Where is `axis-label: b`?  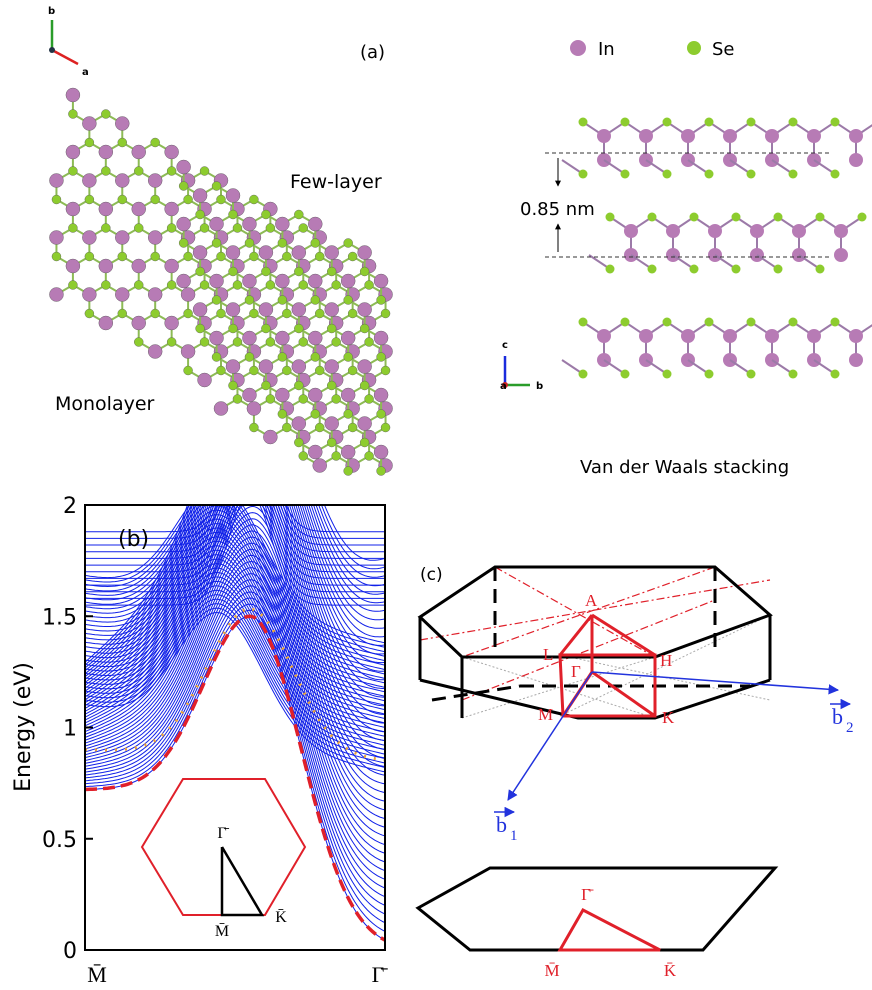
axis-label: b is located at coordinates (539, 386).